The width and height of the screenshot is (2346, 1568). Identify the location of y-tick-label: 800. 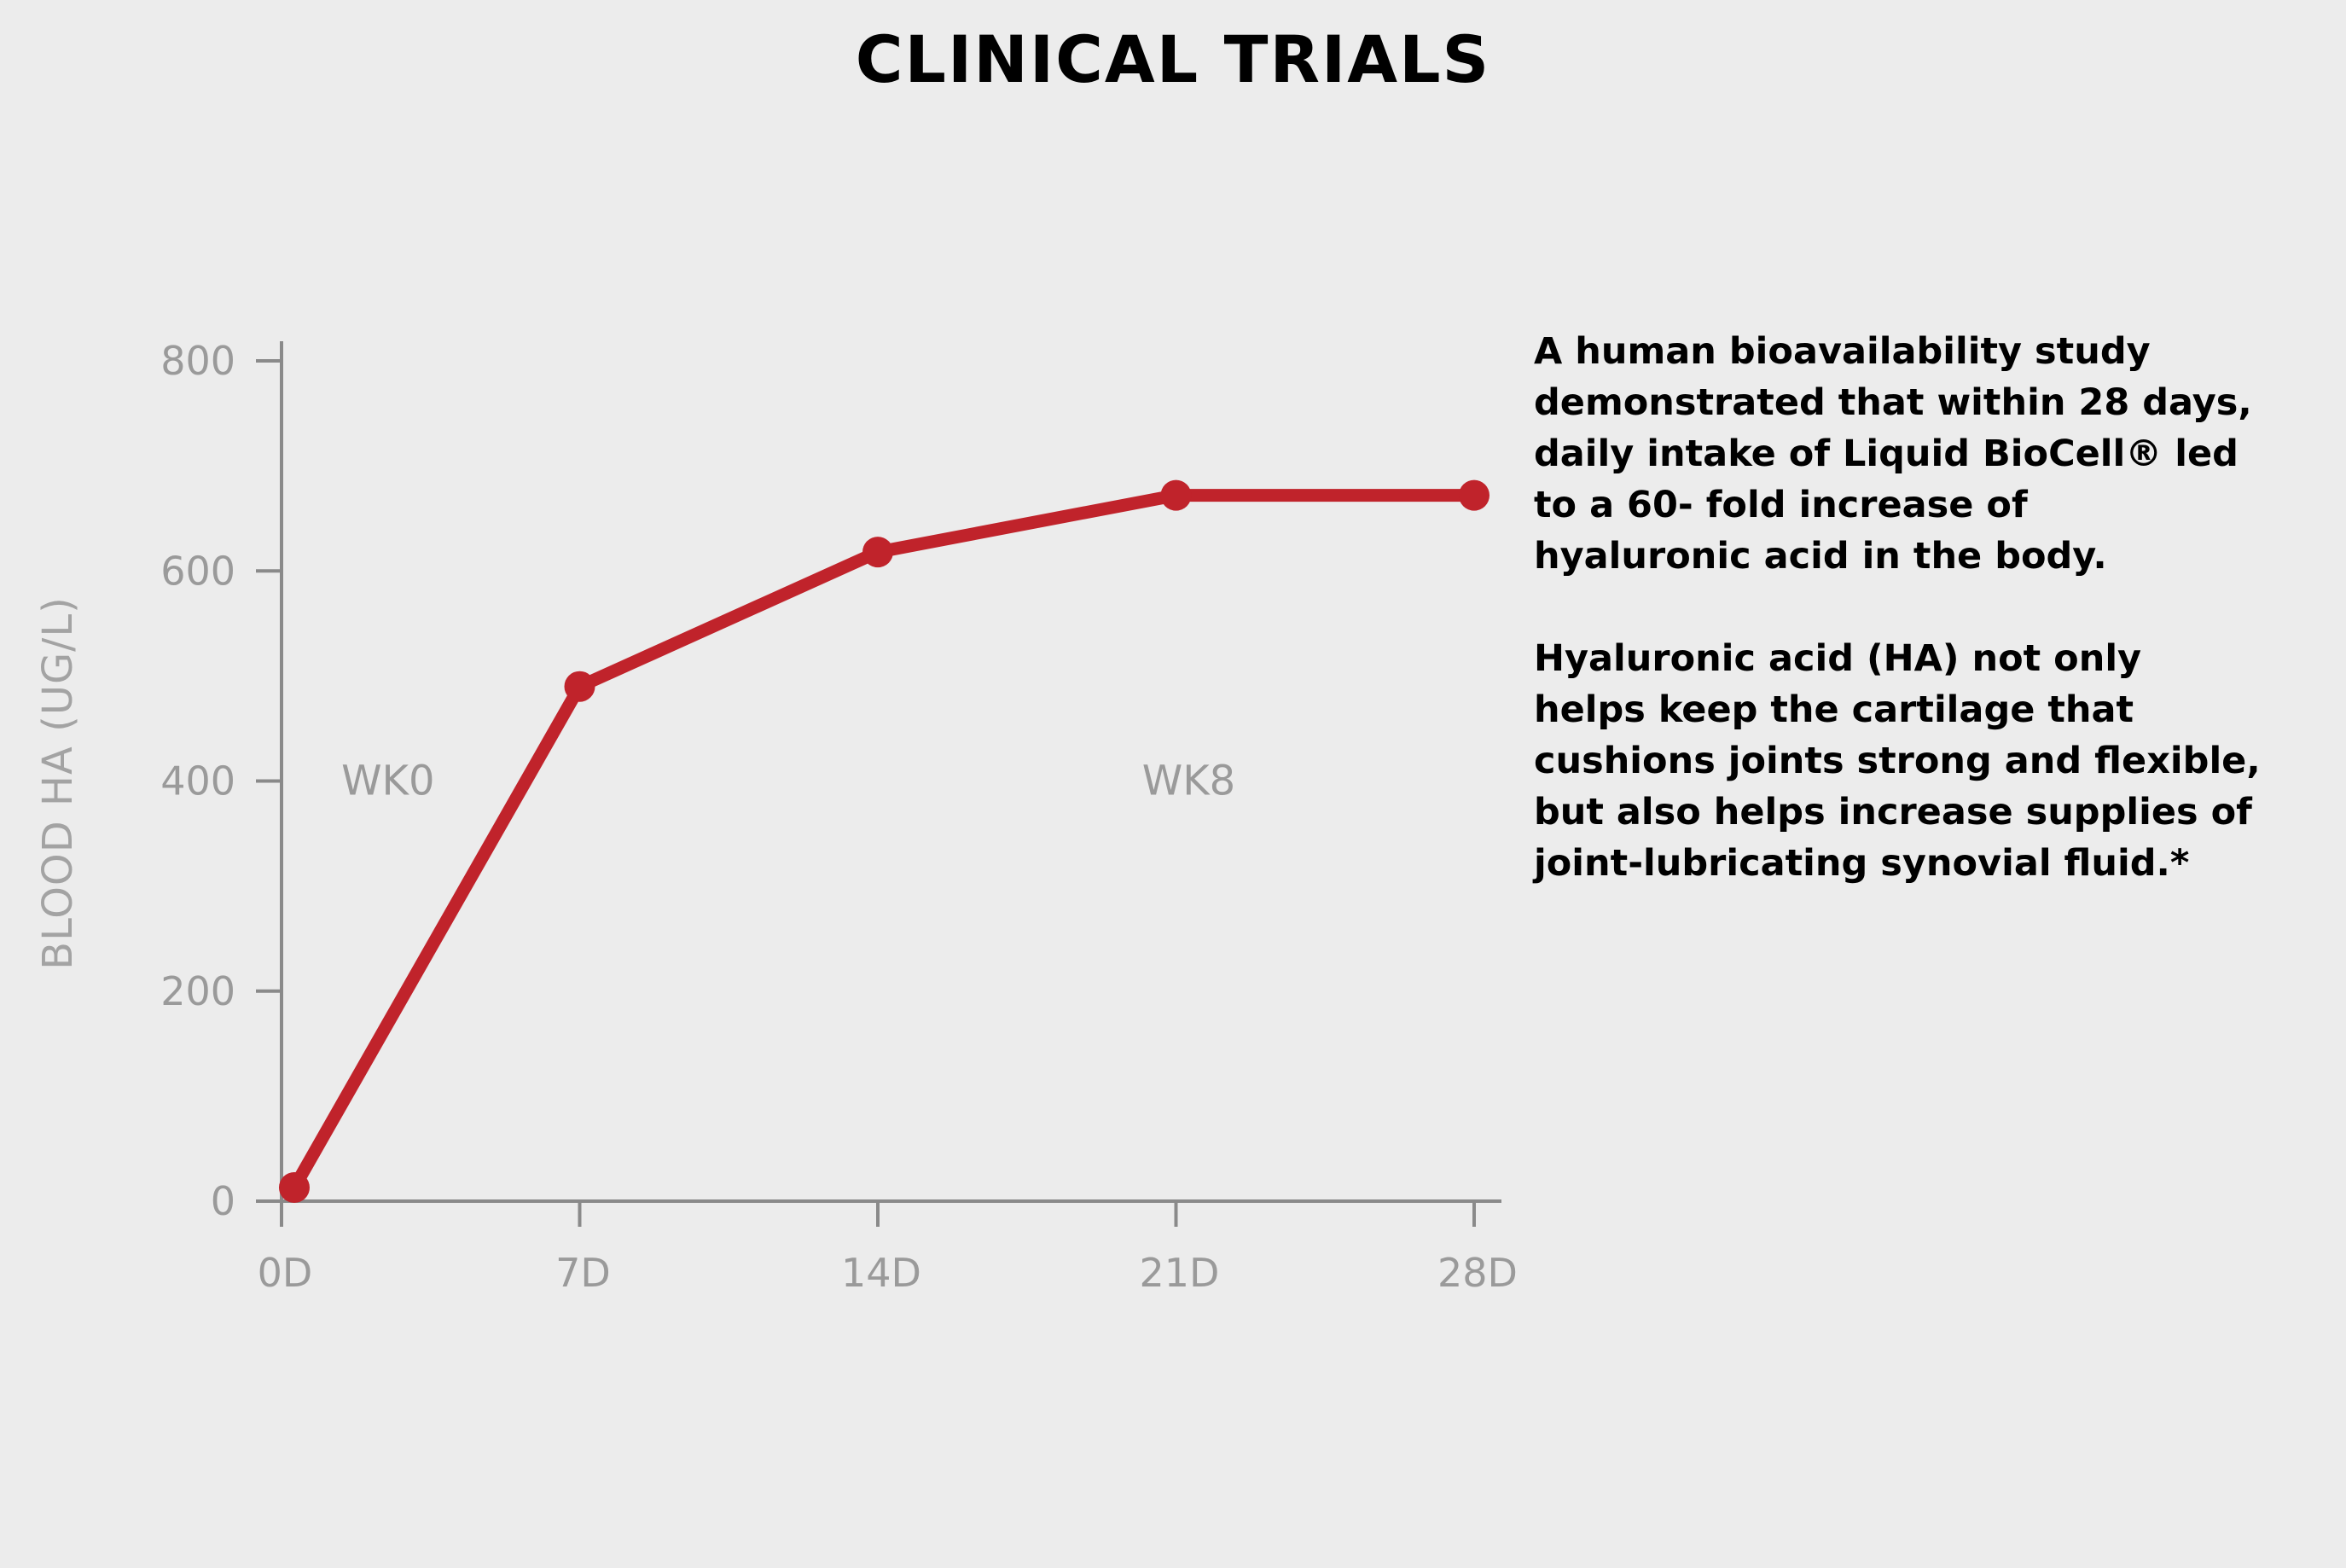
(197, 361).